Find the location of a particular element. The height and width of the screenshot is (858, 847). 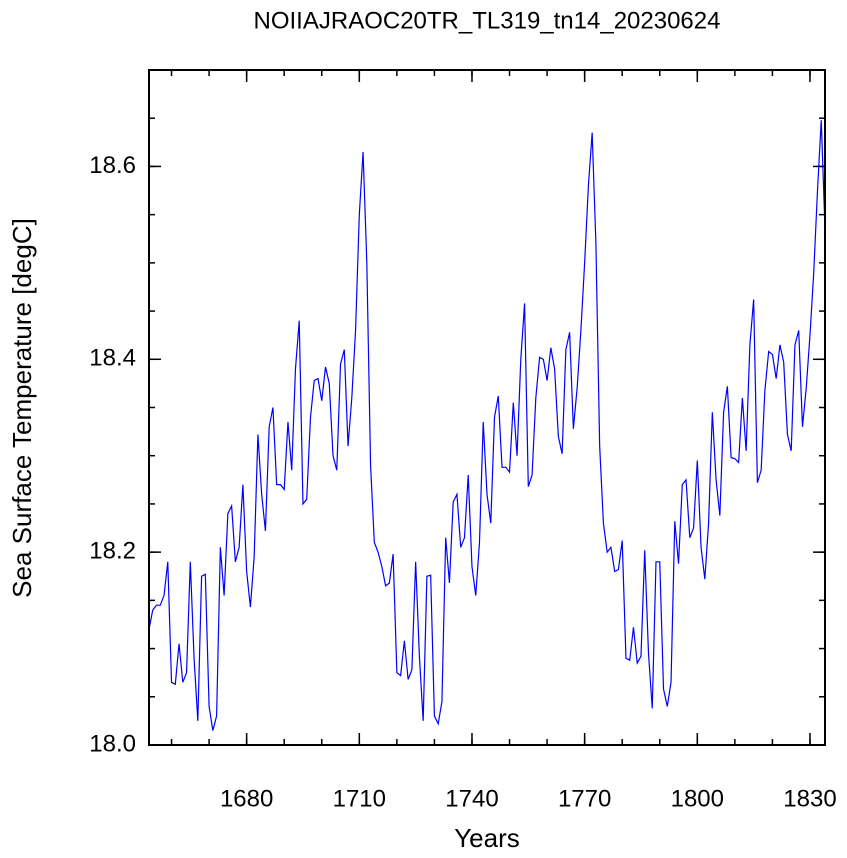

y-axis-label: Sea Surface Temperature [degC] is located at coordinates (22, 408).